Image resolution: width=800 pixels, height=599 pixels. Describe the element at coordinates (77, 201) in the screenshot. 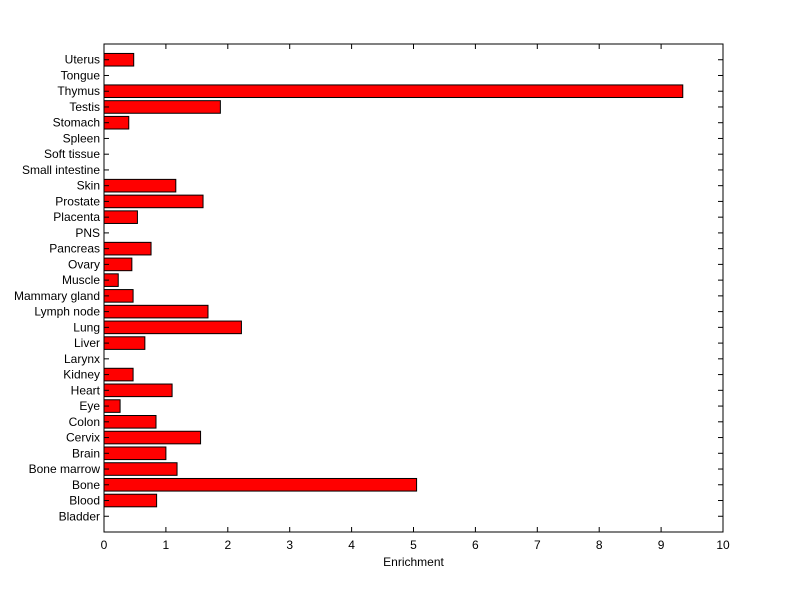

I see `y-tick-label-prostate: Prostate` at that location.